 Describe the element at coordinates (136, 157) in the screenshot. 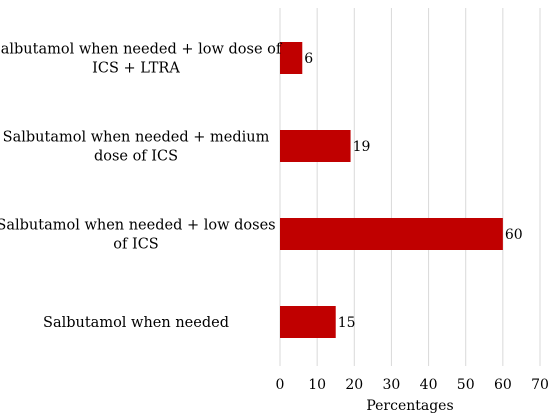

I see `category-label: dose of ICS` at that location.